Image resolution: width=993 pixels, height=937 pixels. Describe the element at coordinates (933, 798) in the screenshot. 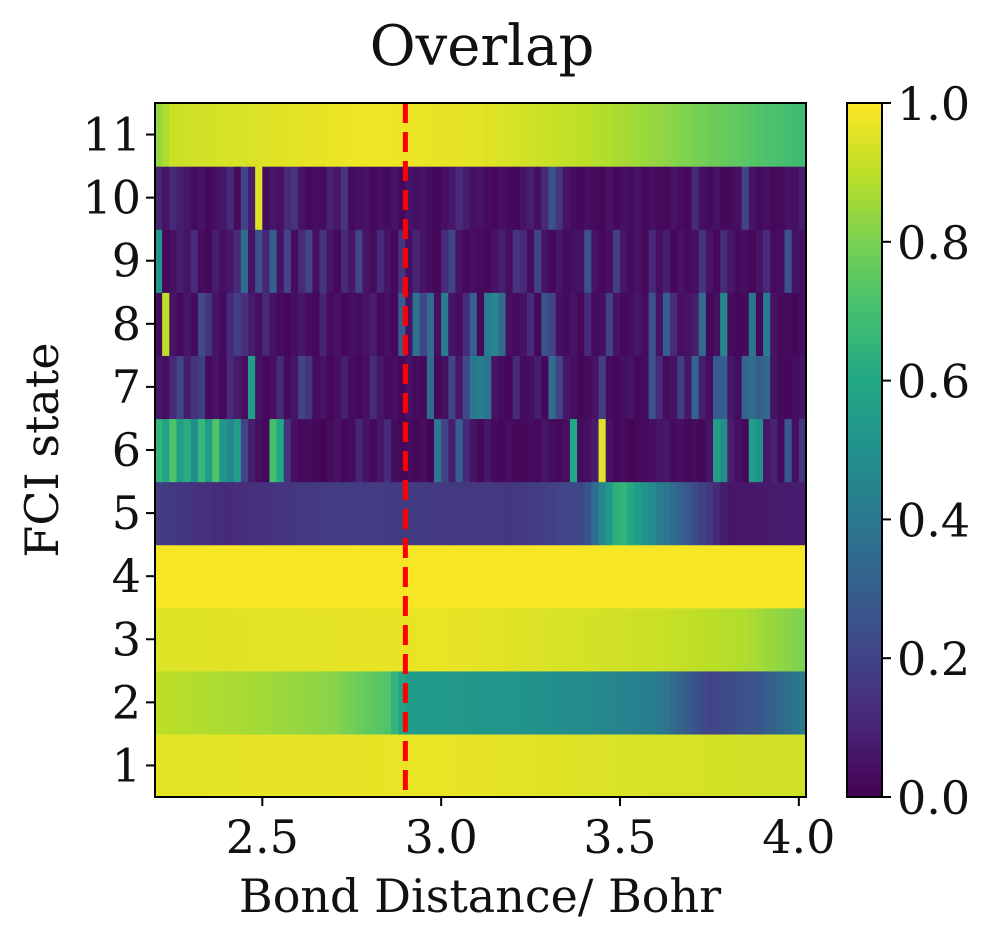

I see `colorbar-tick-label: 0.0` at that location.